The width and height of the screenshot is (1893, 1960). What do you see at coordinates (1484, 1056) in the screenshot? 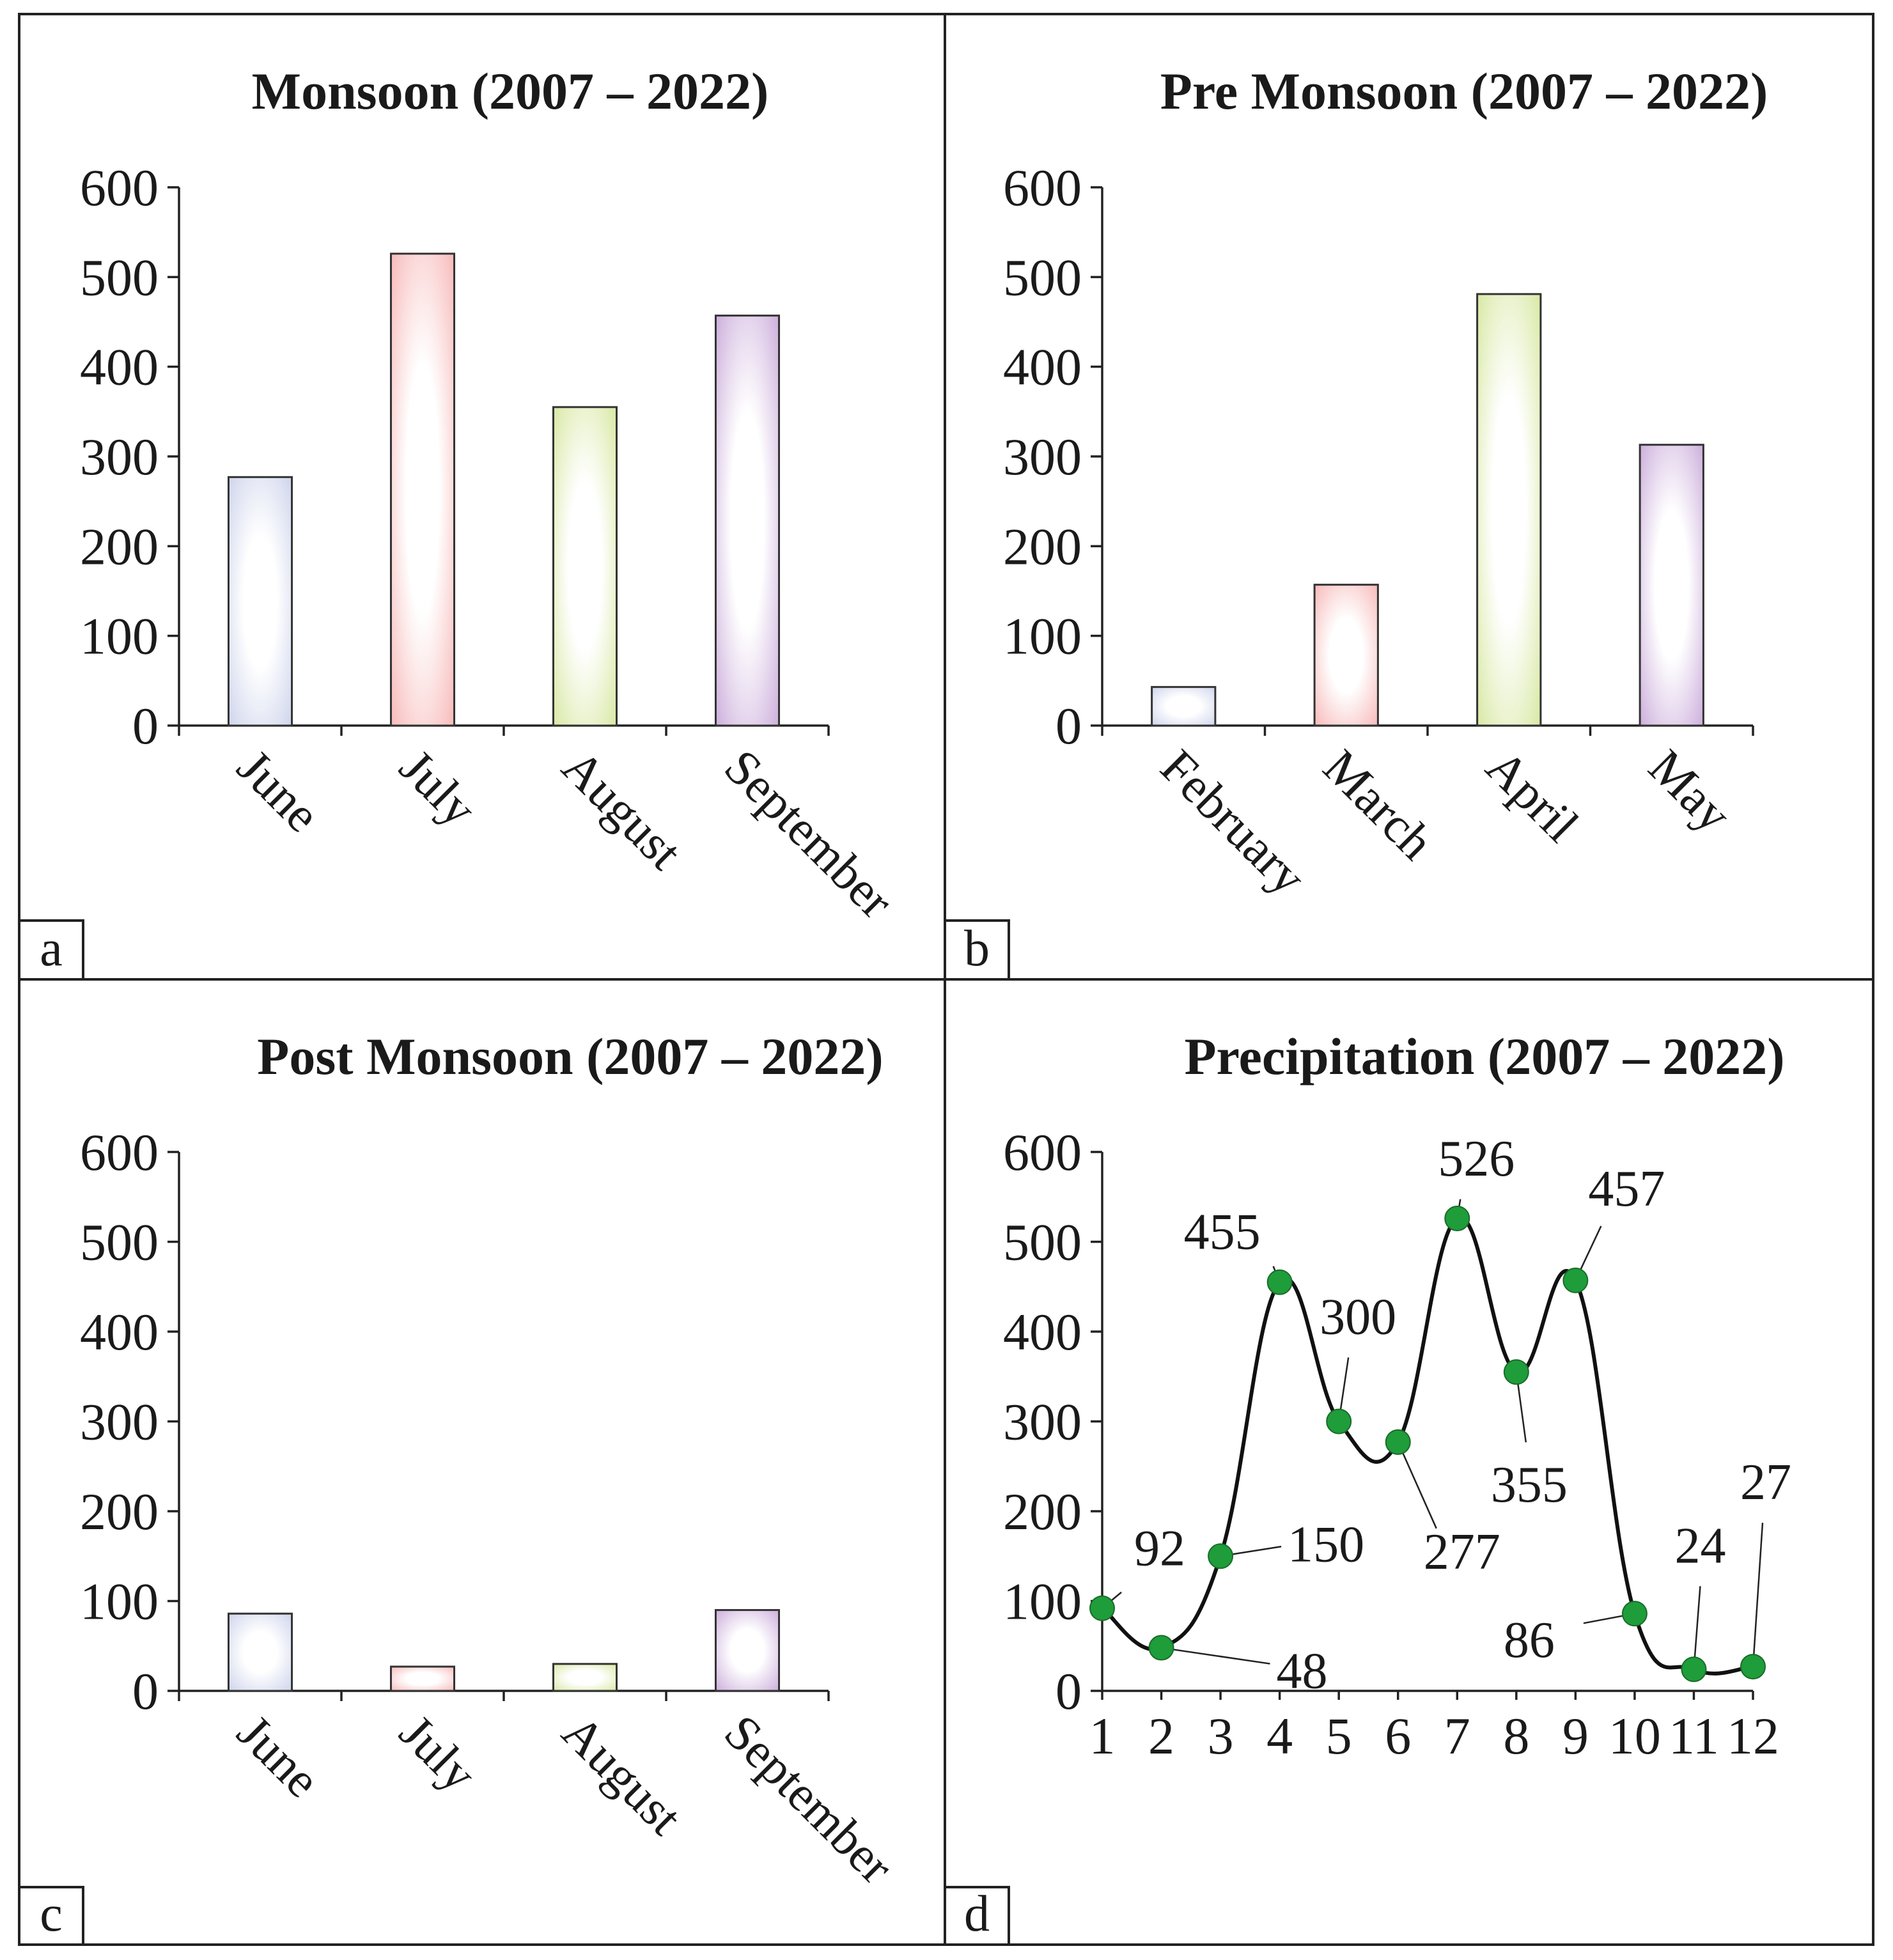
I see `chart-title: Precipitation (2007 – 2022)` at bounding box center [1484, 1056].